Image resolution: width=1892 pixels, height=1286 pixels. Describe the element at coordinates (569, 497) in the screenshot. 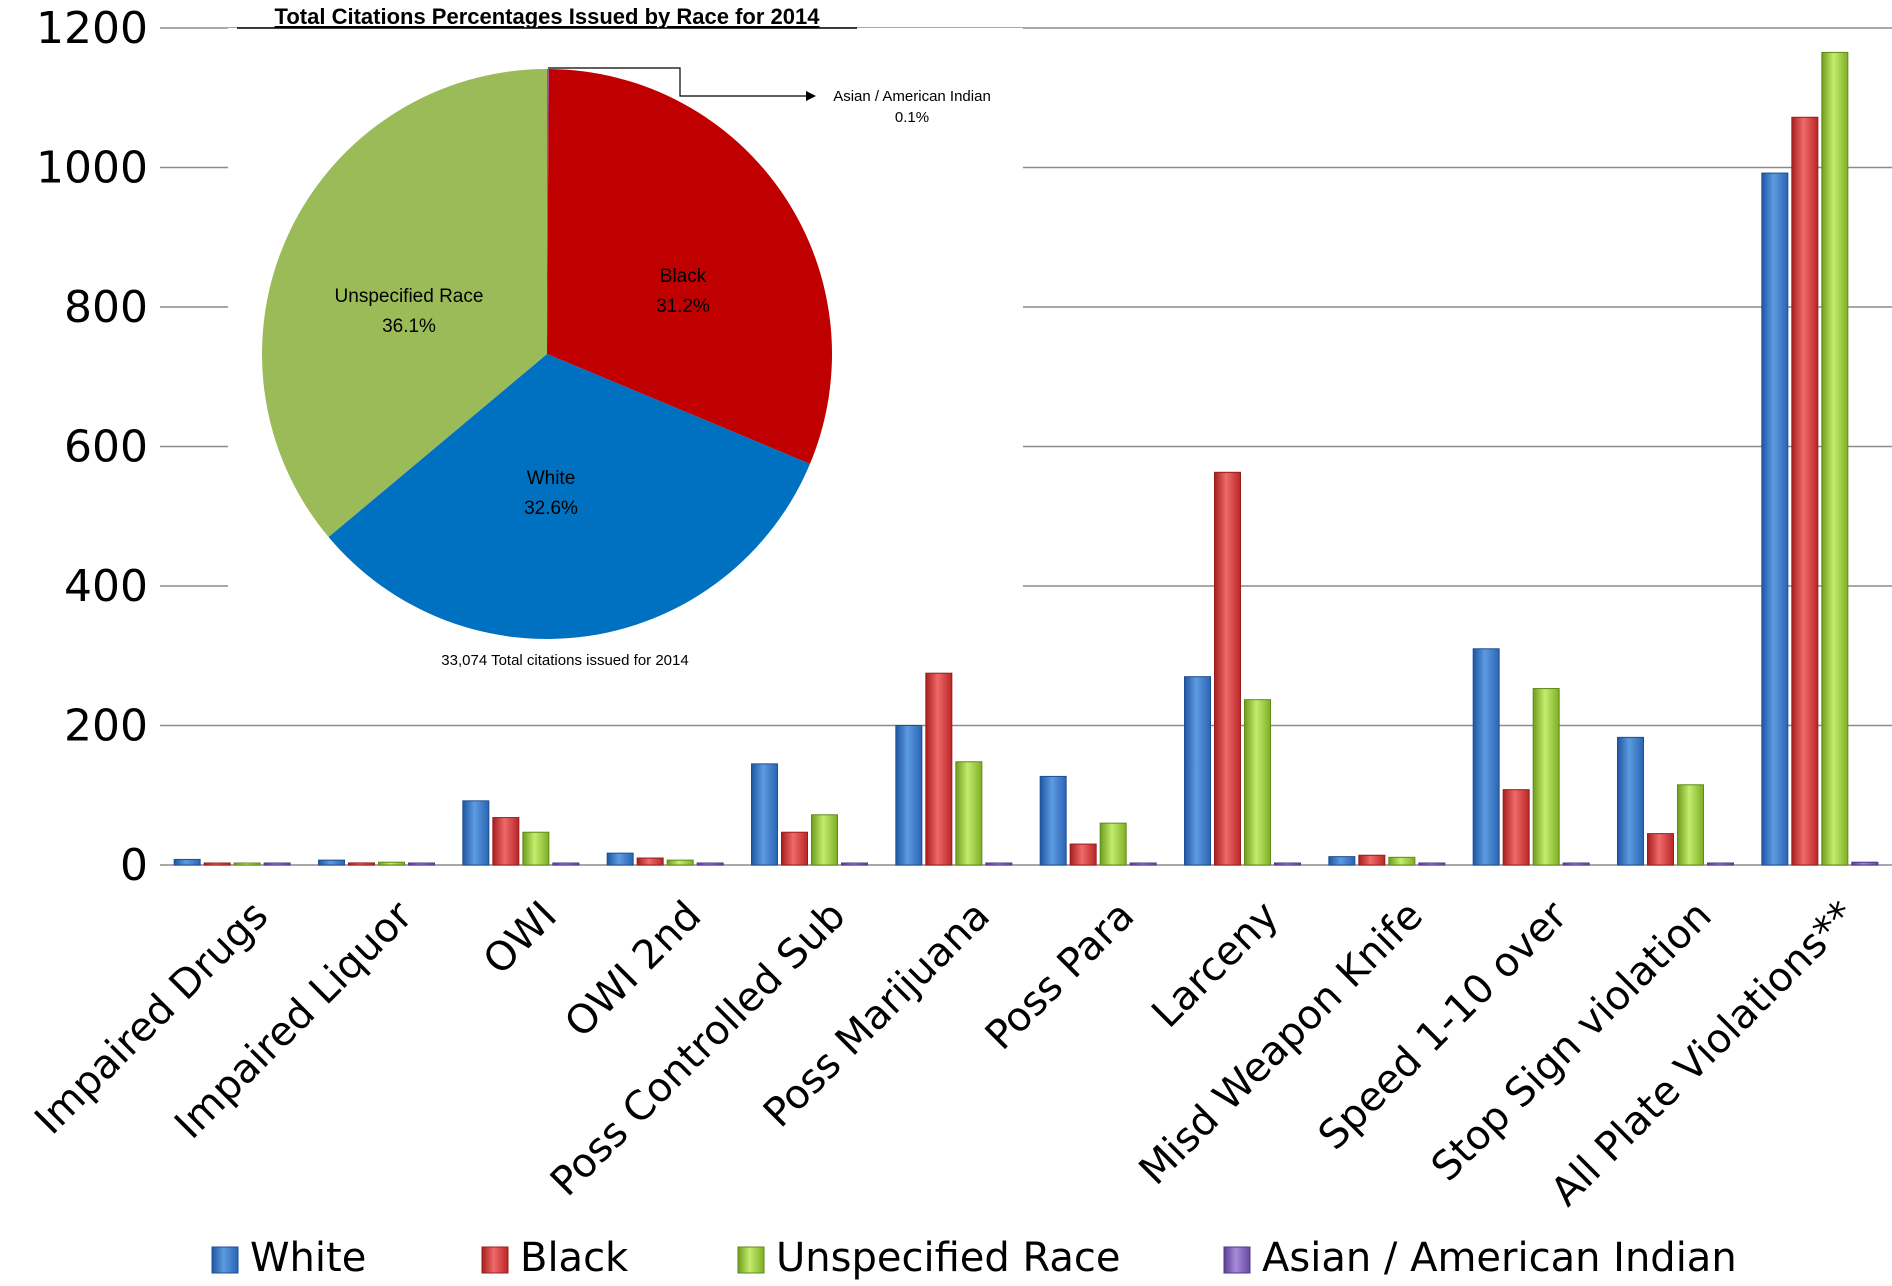

I see `pie-slice-white` at that location.